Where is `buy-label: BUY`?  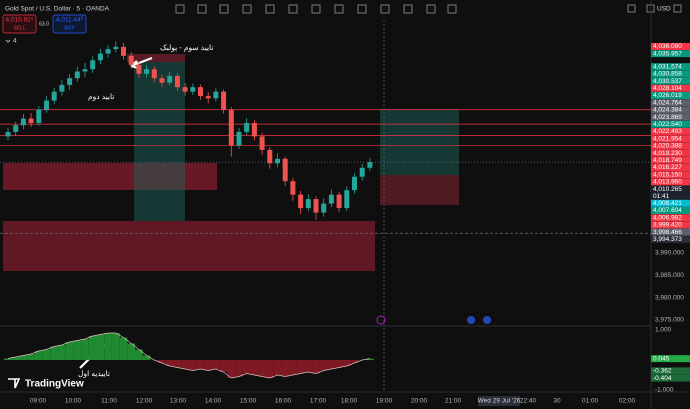
buy-label: BUY is located at coordinates (69, 28).